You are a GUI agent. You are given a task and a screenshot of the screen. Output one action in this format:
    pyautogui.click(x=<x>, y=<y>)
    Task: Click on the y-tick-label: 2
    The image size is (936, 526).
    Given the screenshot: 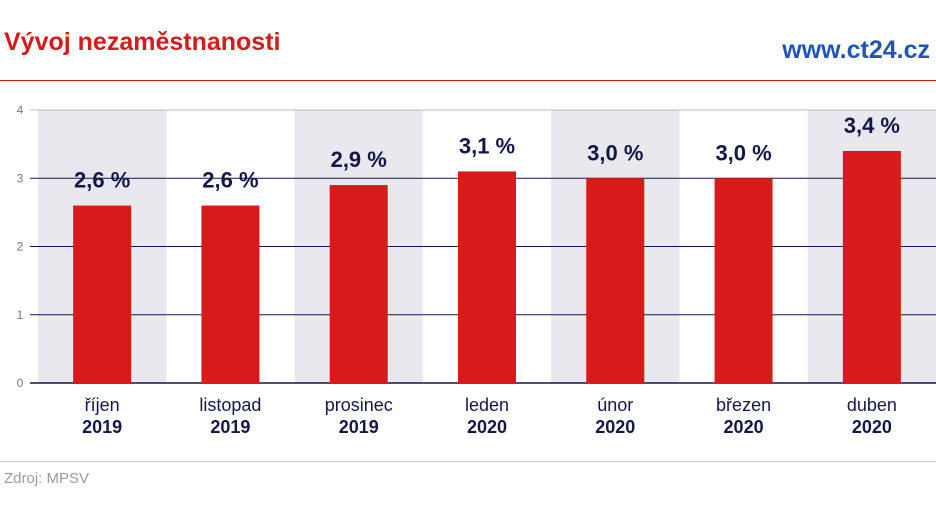 What is the action you would take?
    pyautogui.click(x=20, y=247)
    